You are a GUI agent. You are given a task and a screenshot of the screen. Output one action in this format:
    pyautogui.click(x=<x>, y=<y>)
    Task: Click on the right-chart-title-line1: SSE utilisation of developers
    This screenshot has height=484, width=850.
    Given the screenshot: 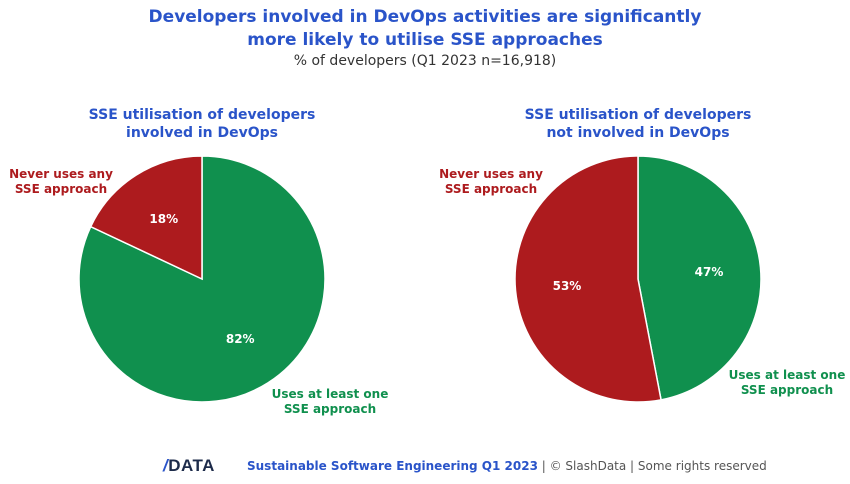 What is the action you would take?
    pyautogui.click(x=638, y=115)
    